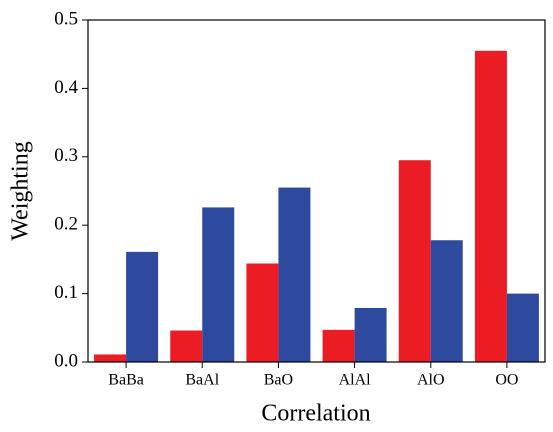  Describe the element at coordinates (66, 155) in the screenshot. I see `y-tick-label: 0.3` at that location.